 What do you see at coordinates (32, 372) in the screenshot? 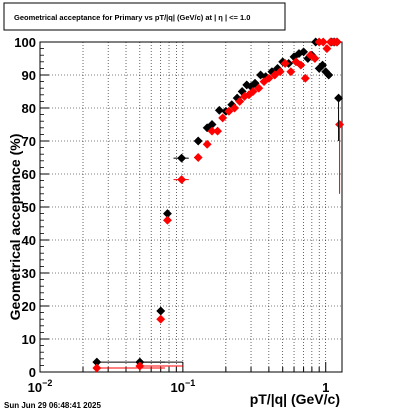
I see `y-tick-label: 0` at bounding box center [32, 372].